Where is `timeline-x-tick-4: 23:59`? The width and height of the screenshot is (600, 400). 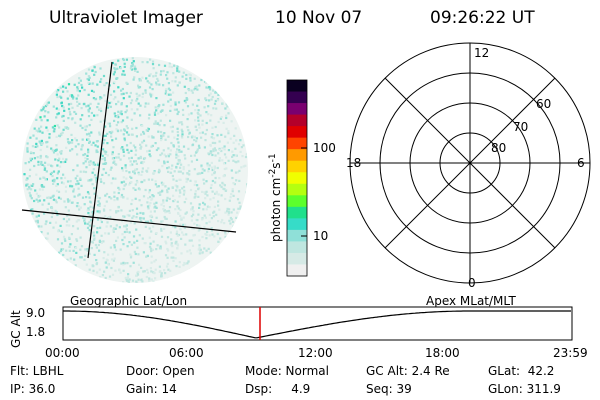 timeline-x-tick-4: 23:59 is located at coordinates (570, 353).